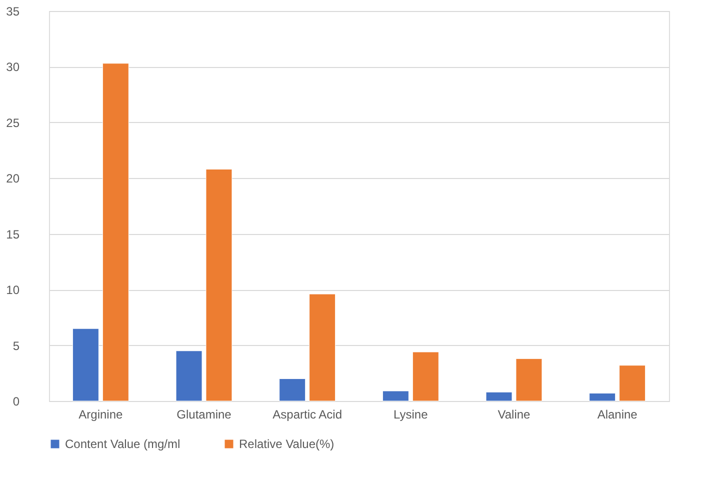  Describe the element at coordinates (16, 345) in the screenshot. I see `y-tick-label: 5` at that location.